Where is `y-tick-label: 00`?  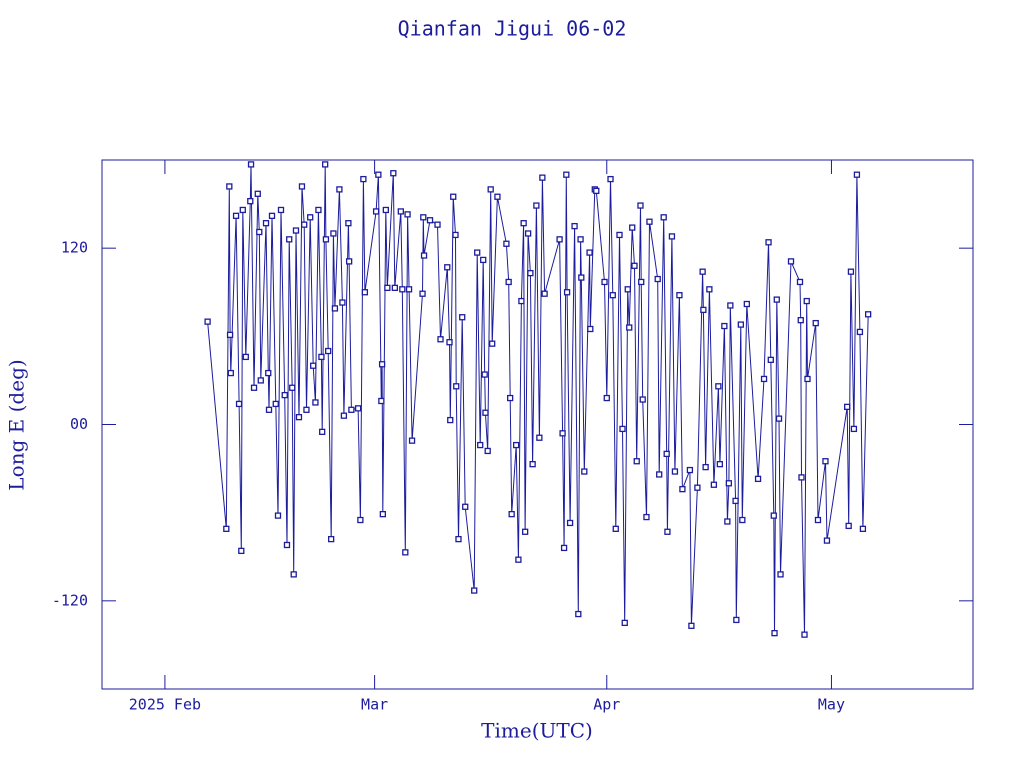 y-tick-label: 00 is located at coordinates (79, 424).